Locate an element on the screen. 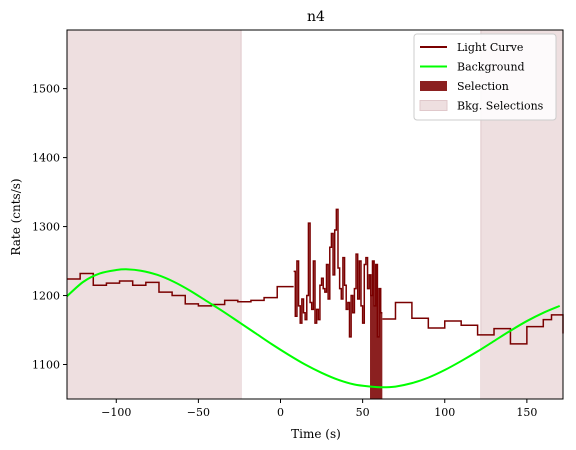 This screenshot has width=576, height=450. legend-item: Background is located at coordinates (472, 67).